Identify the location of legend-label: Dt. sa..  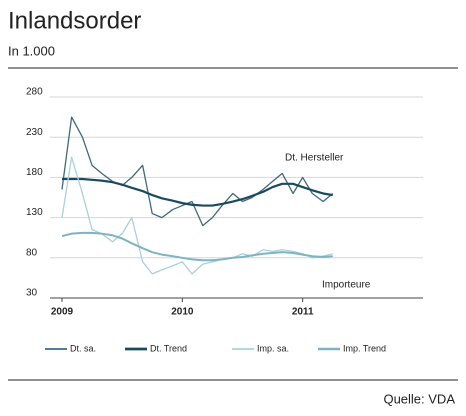
(83, 348).